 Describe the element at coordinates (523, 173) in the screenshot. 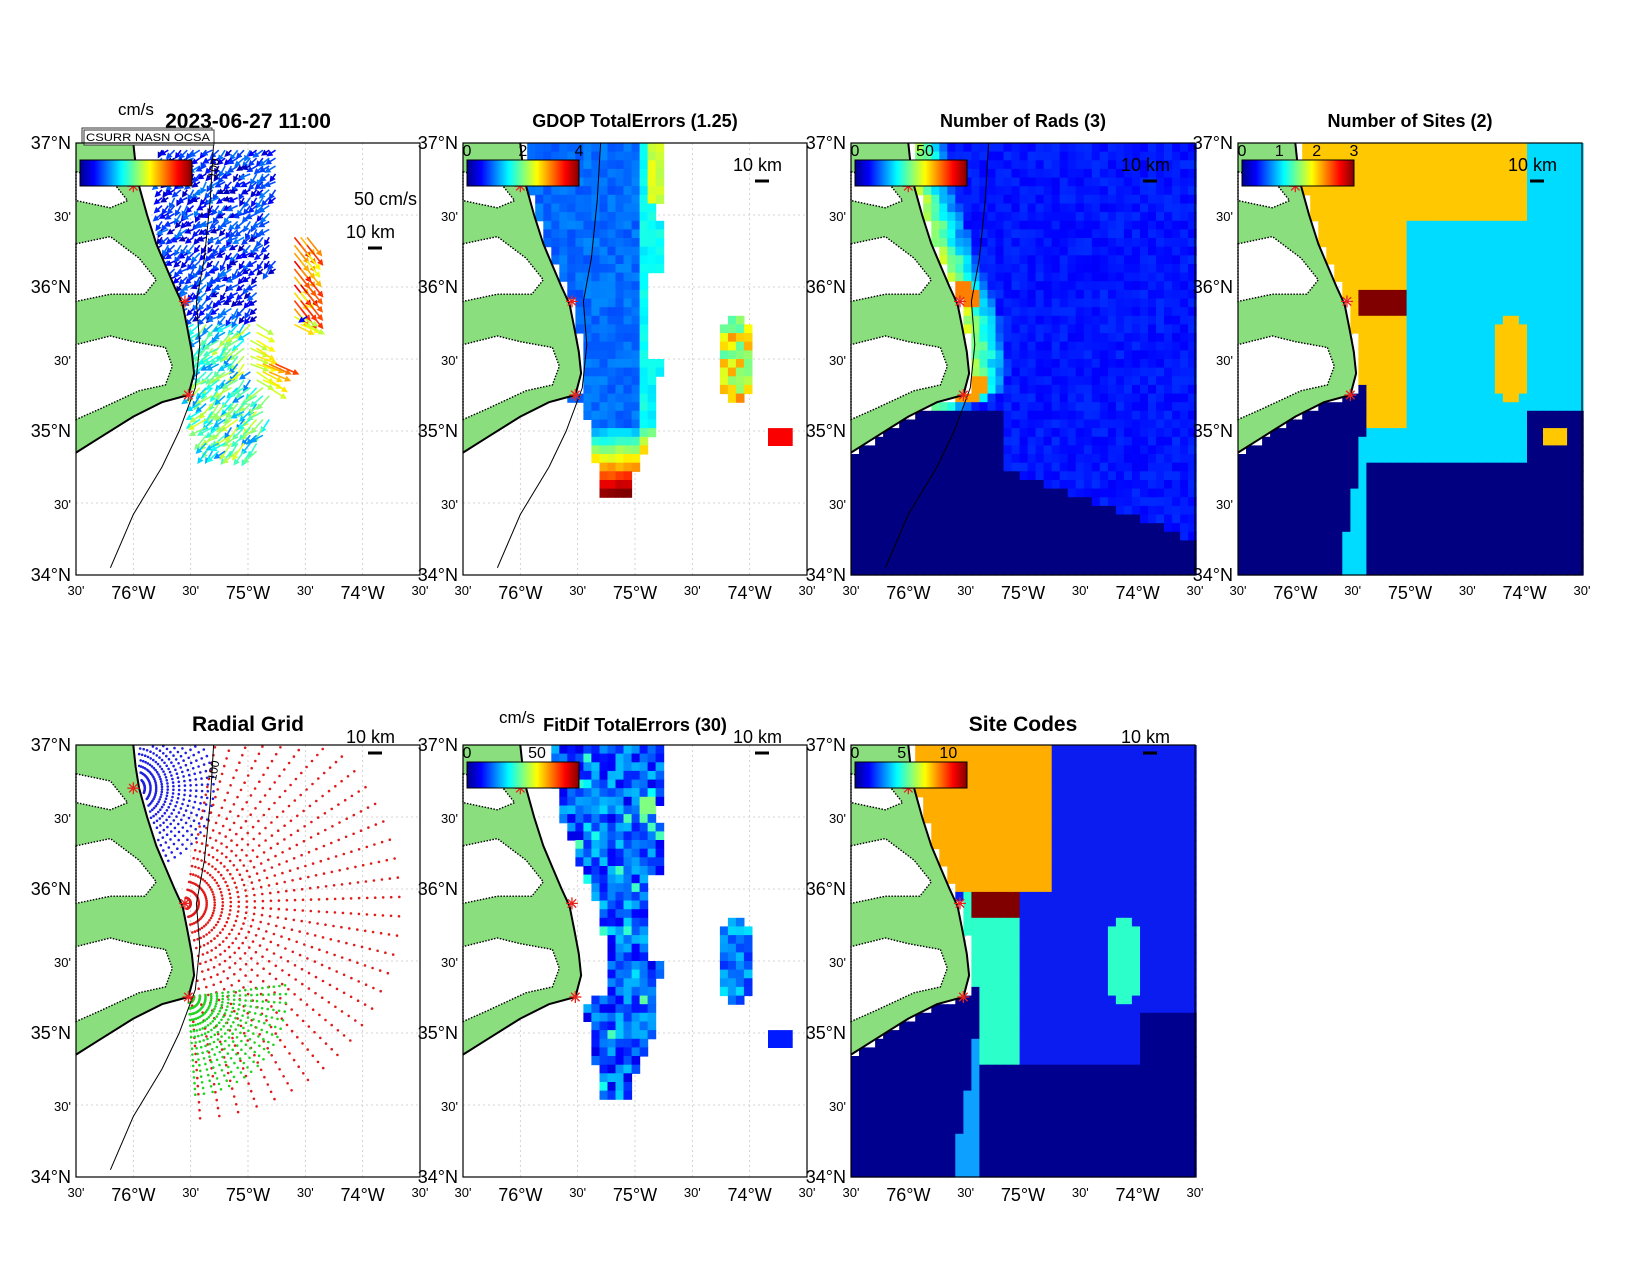

I see `colorbar-gdop` at that location.